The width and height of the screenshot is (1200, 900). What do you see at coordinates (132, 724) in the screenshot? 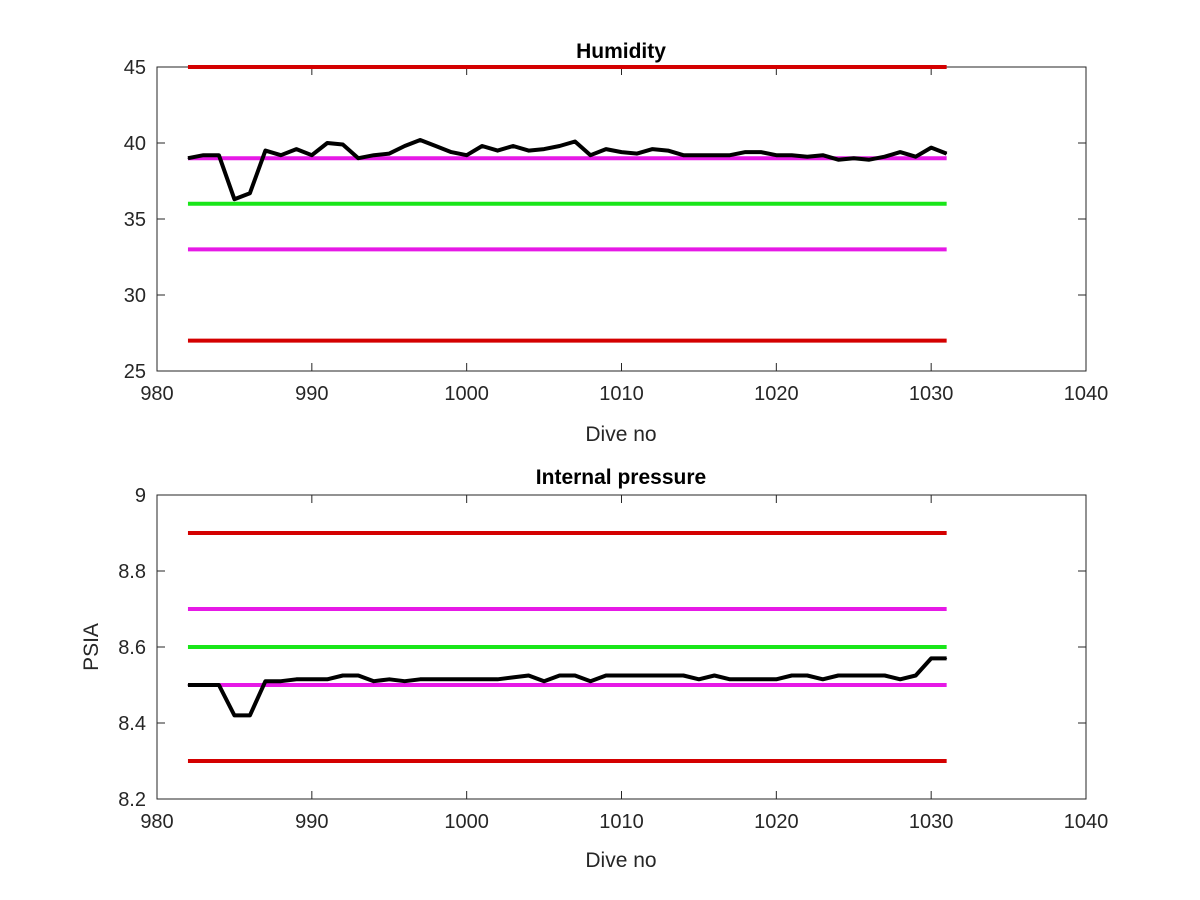
I see `internal-pressure-y-tick-label: 8.4` at bounding box center [132, 724].